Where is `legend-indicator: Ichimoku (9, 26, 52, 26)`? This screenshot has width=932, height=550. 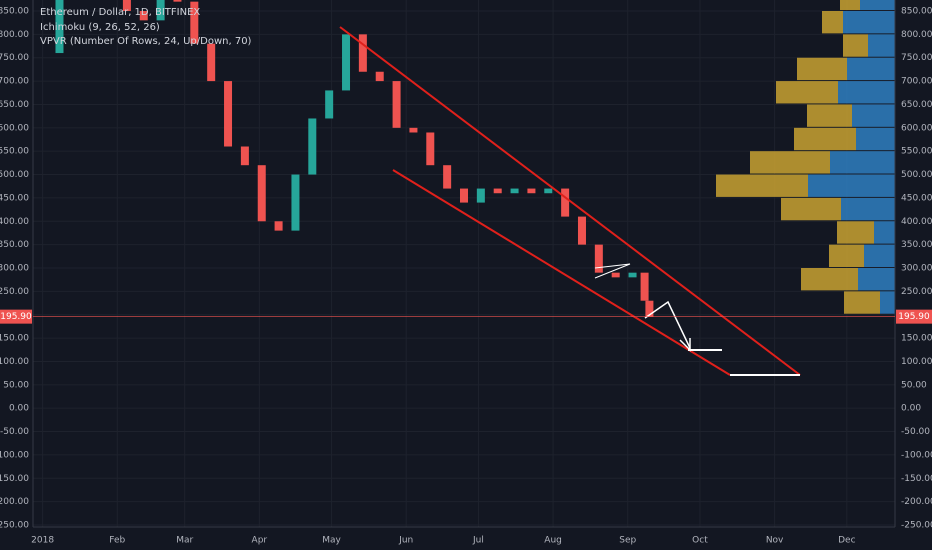
legend-indicator: Ichimoku (9, 26, 52, 26) is located at coordinates (100, 27).